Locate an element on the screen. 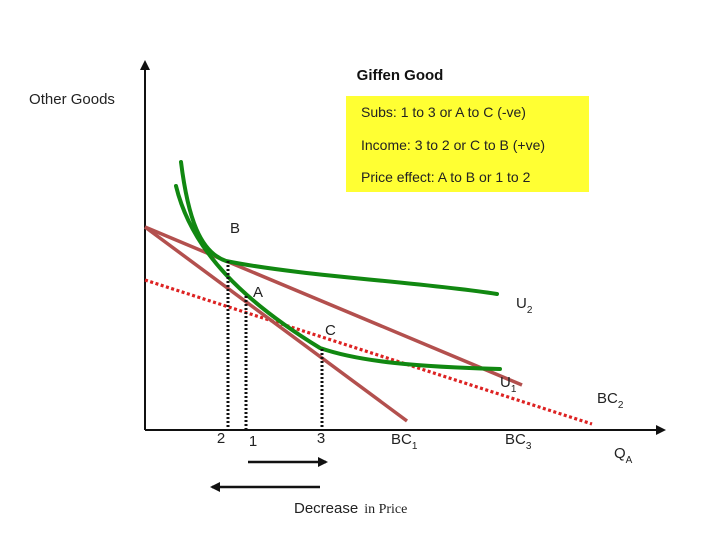 This screenshot has width=720, height=540. legend-line-price: Price effect: A to B or 1 to 2 is located at coordinates (446, 177).